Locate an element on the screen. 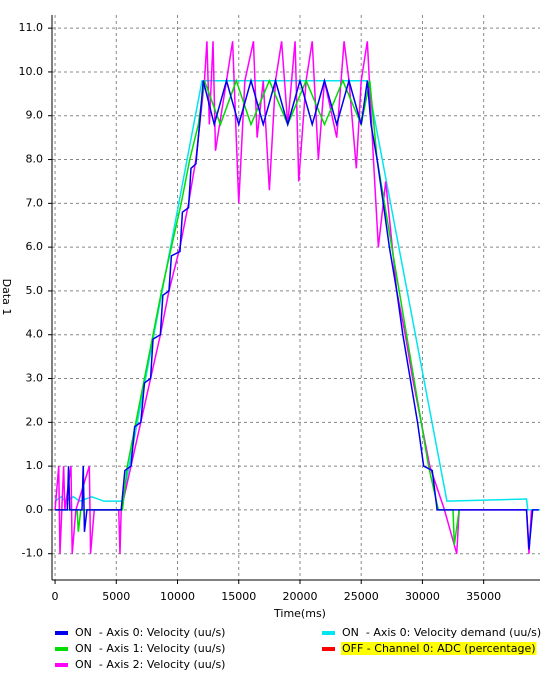 This screenshot has height=675, width=546. x-tick-label: 25000 is located at coordinates (361, 596).